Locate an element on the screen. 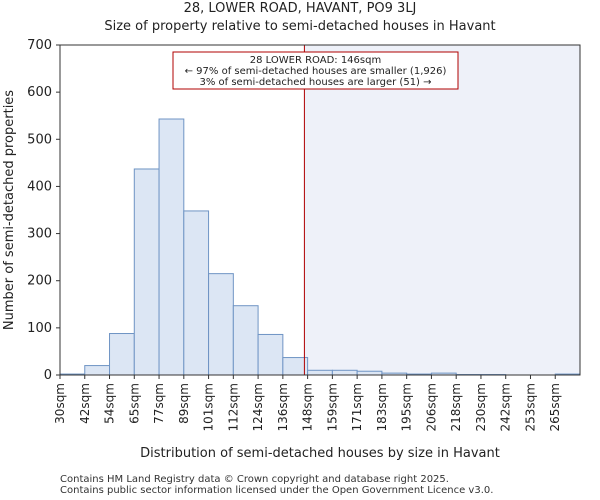 The width and height of the screenshot is (600, 500). x-tick-label: 218sqm is located at coordinates (456, 407).